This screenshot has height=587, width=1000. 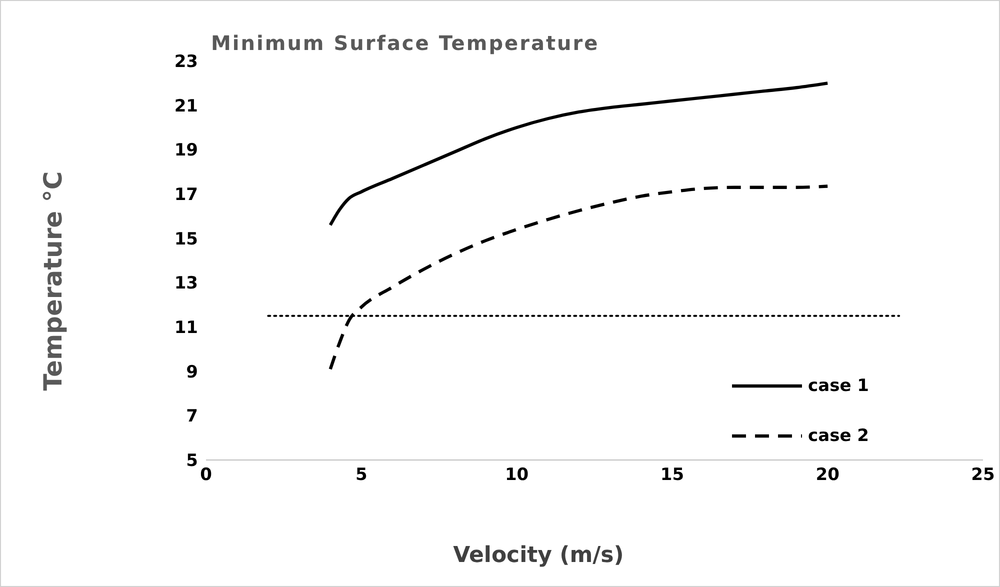 What do you see at coordinates (516, 475) in the screenshot?
I see `x-tick-label: 10` at bounding box center [516, 475].